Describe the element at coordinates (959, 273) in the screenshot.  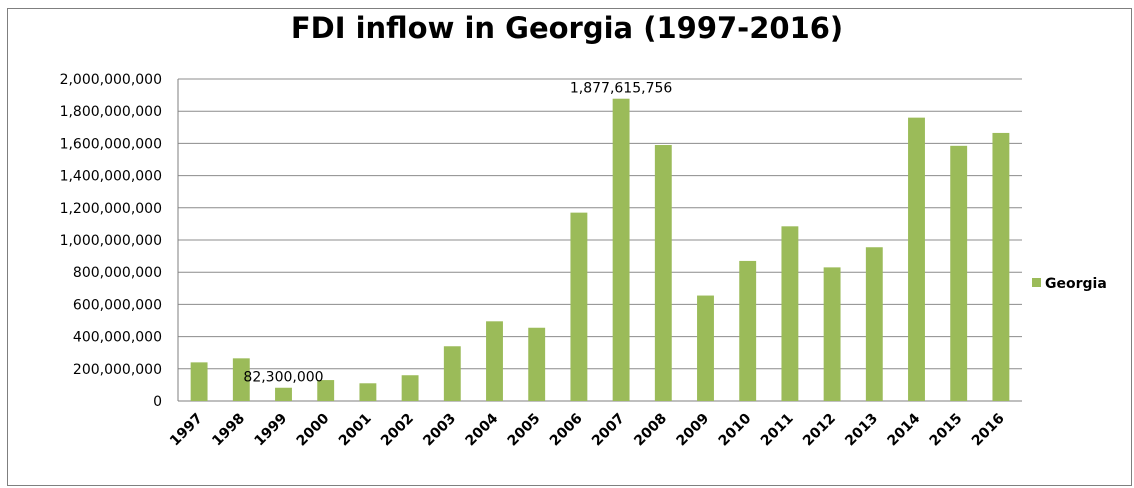
I see `bar-2015` at that location.